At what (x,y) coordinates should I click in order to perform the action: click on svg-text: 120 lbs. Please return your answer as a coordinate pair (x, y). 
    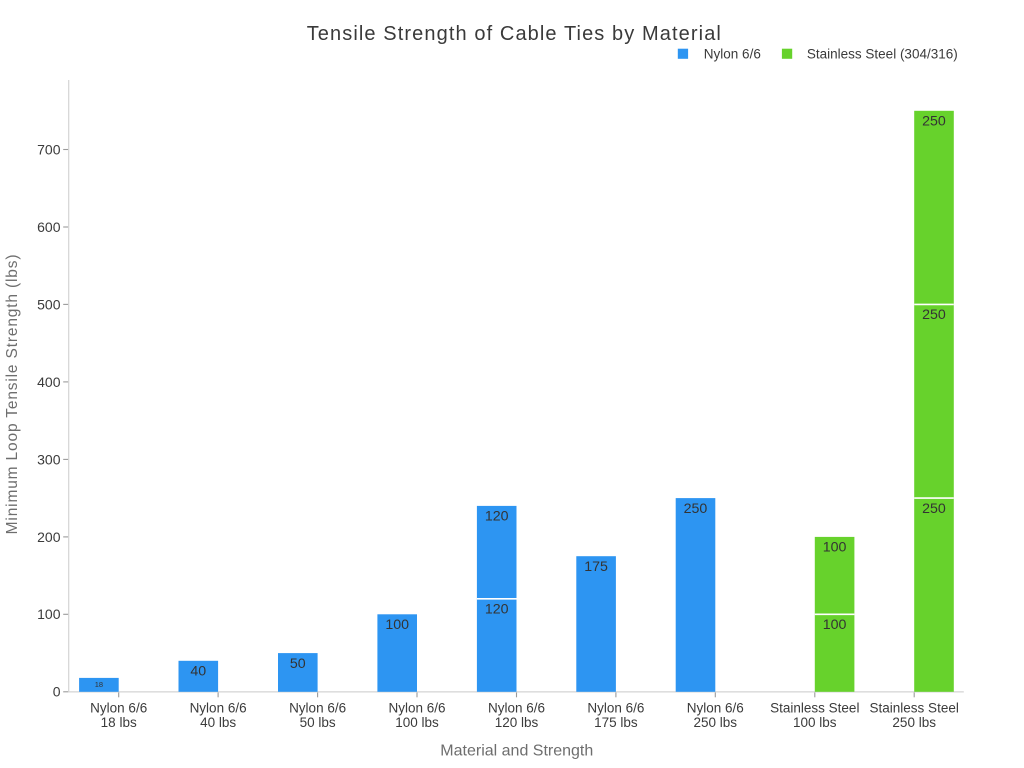
    Looking at the image, I should click on (517, 722).